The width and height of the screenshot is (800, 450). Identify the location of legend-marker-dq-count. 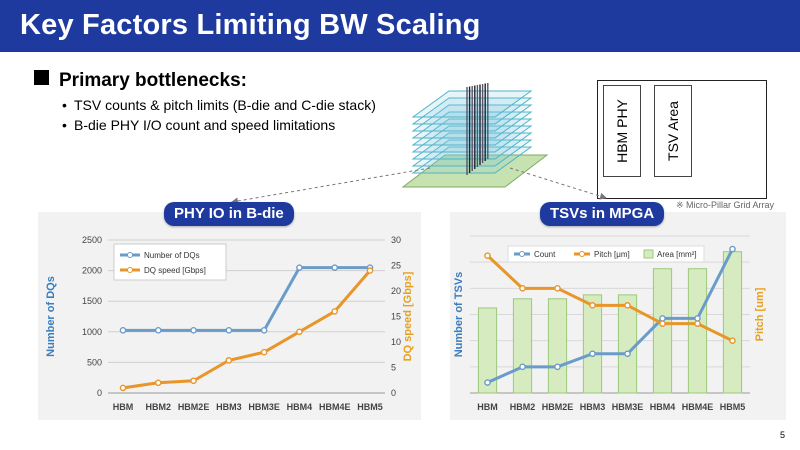
(130, 255).